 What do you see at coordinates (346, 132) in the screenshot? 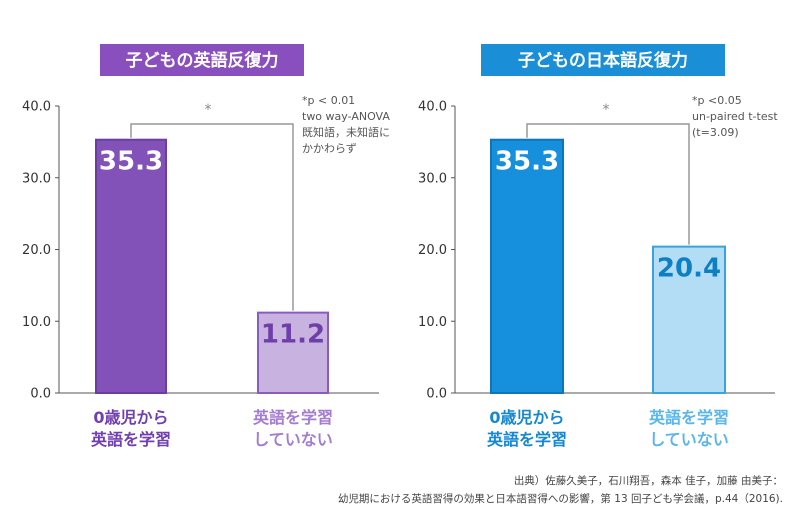
I see `stats-note: 既知語，未知語に` at bounding box center [346, 132].